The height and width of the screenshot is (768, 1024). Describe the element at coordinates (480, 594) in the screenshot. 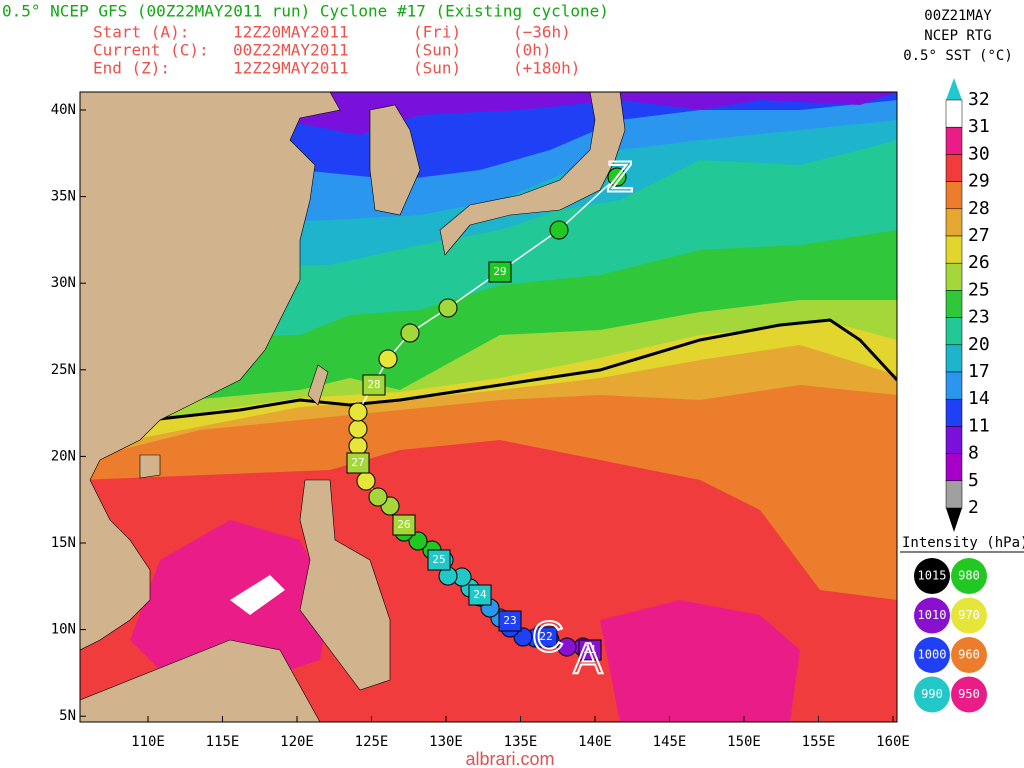

I see `track-day-label: 24` at that location.